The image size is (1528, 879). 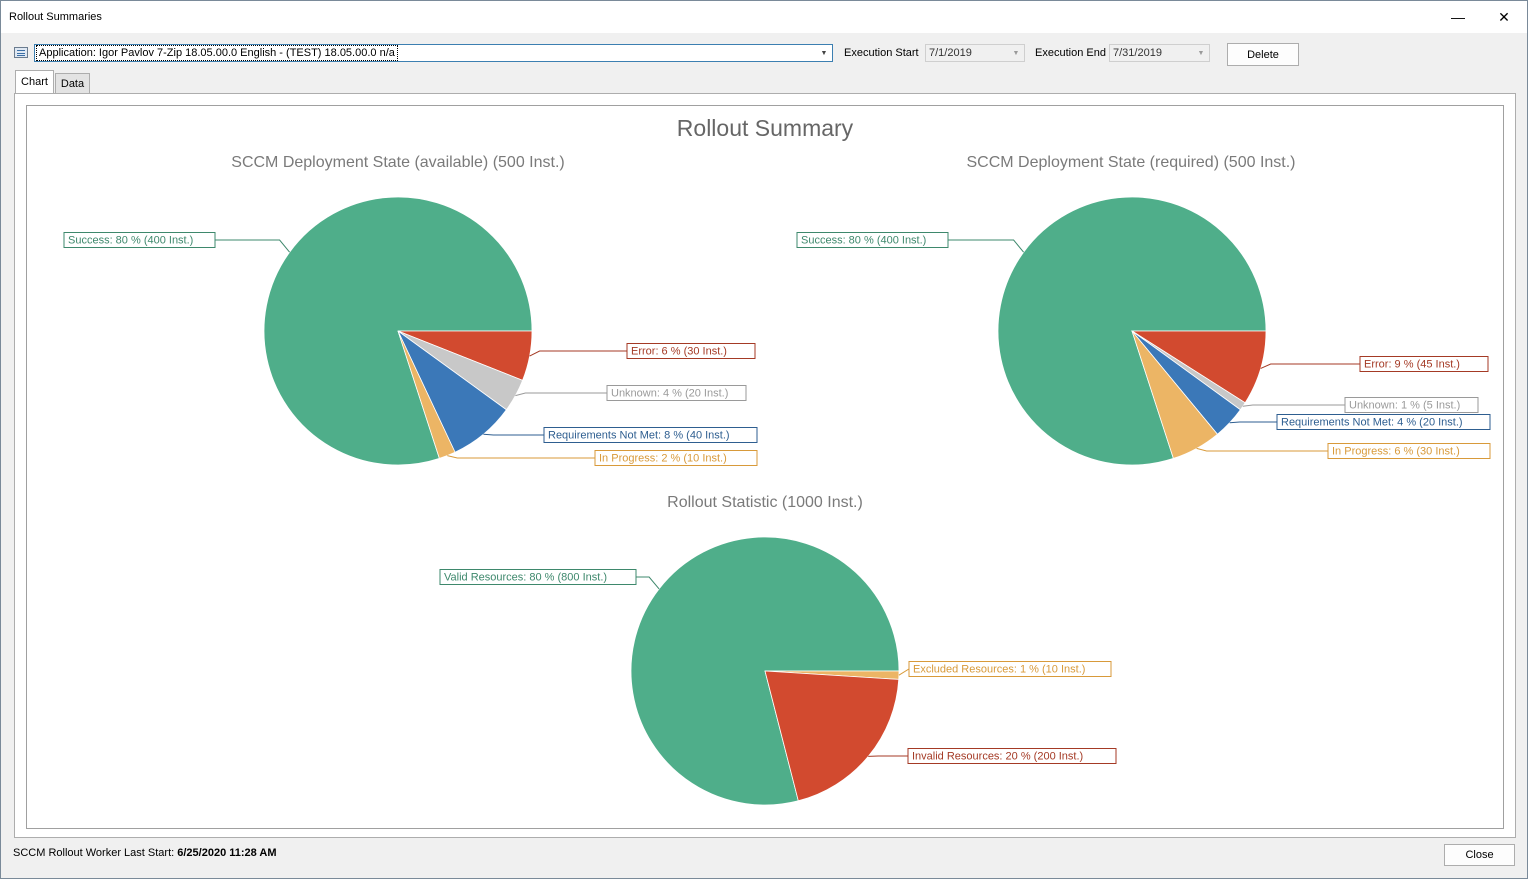 What do you see at coordinates (669, 394) in the screenshot?
I see `data-label: Unknown: 4 % (20 Inst.)` at bounding box center [669, 394].